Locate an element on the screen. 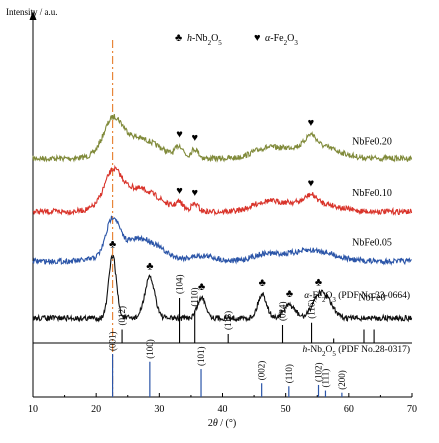 The width and height of the screenshot is (439, 443). series-label-nbfe005: NbFe0.05 is located at coordinates (372, 242).